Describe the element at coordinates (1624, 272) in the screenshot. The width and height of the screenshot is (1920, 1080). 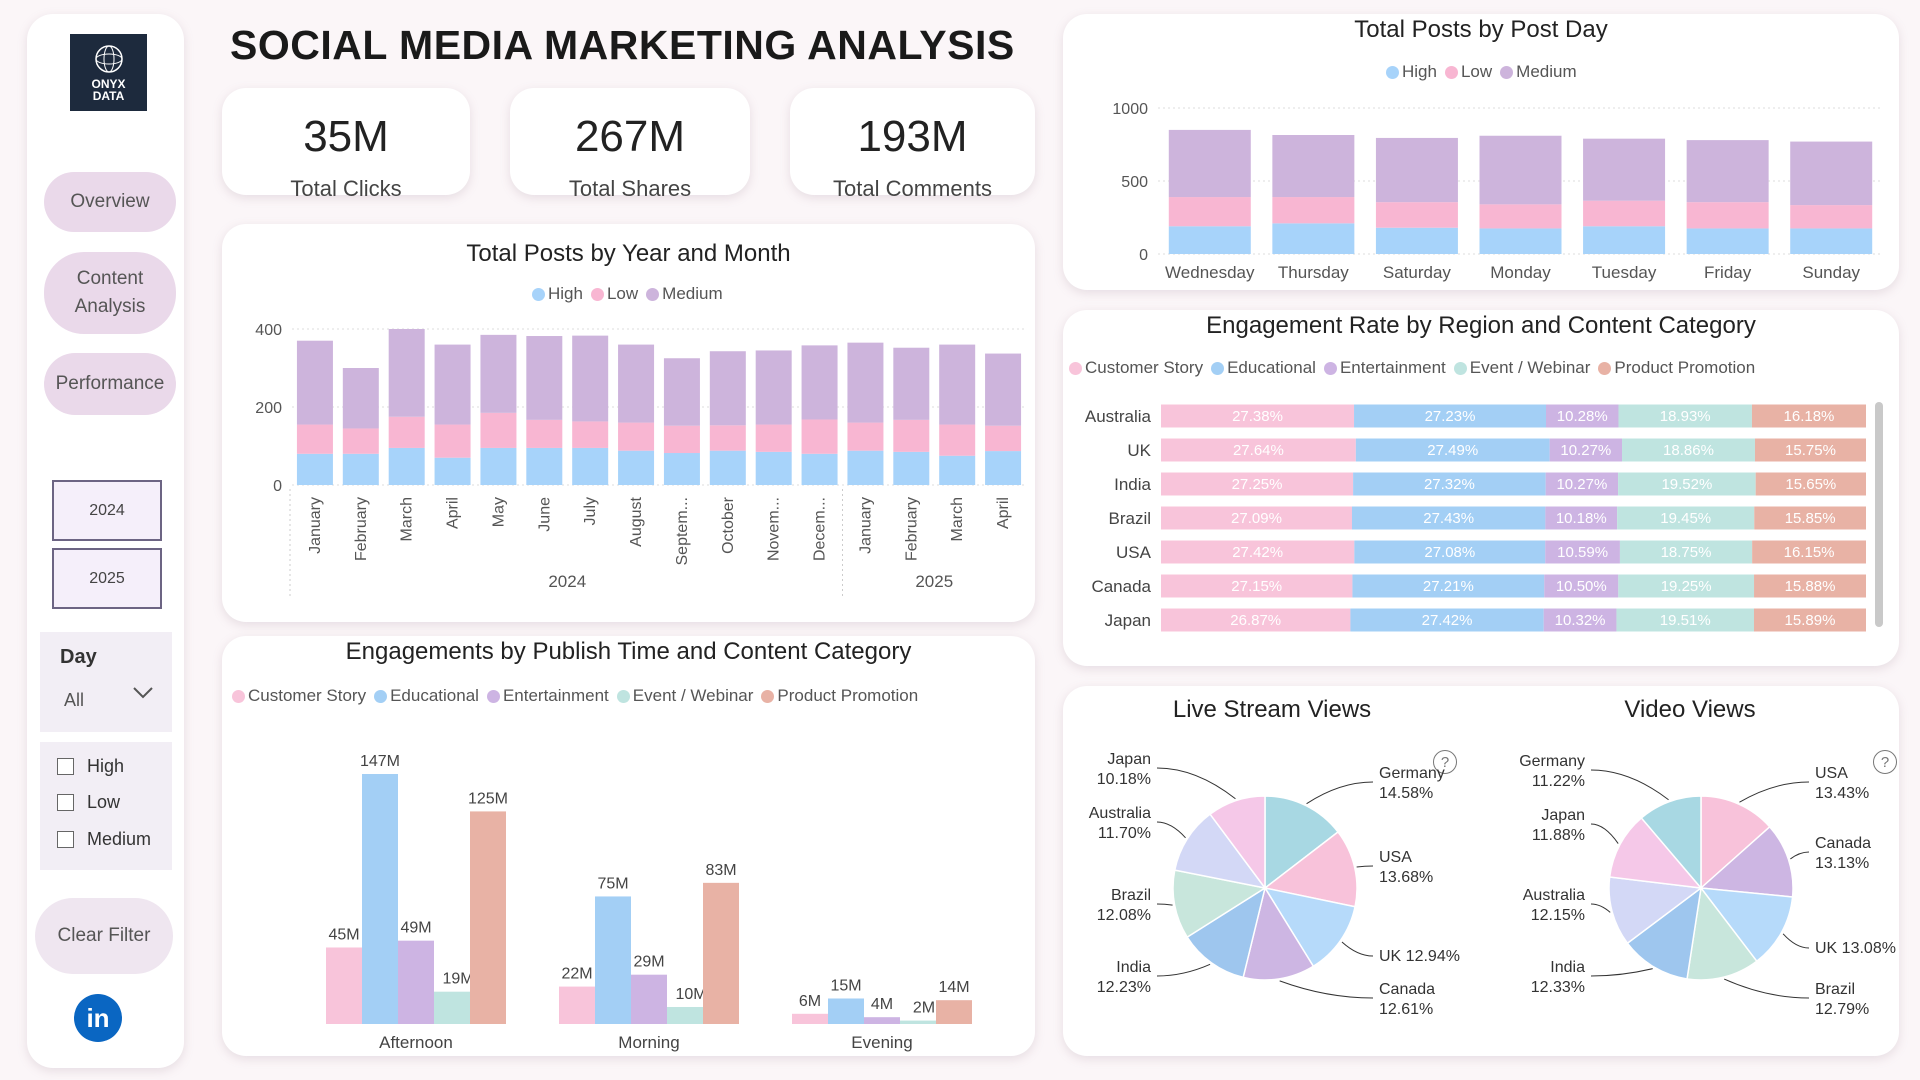
I see `x-tick-label: Tuesday` at that location.